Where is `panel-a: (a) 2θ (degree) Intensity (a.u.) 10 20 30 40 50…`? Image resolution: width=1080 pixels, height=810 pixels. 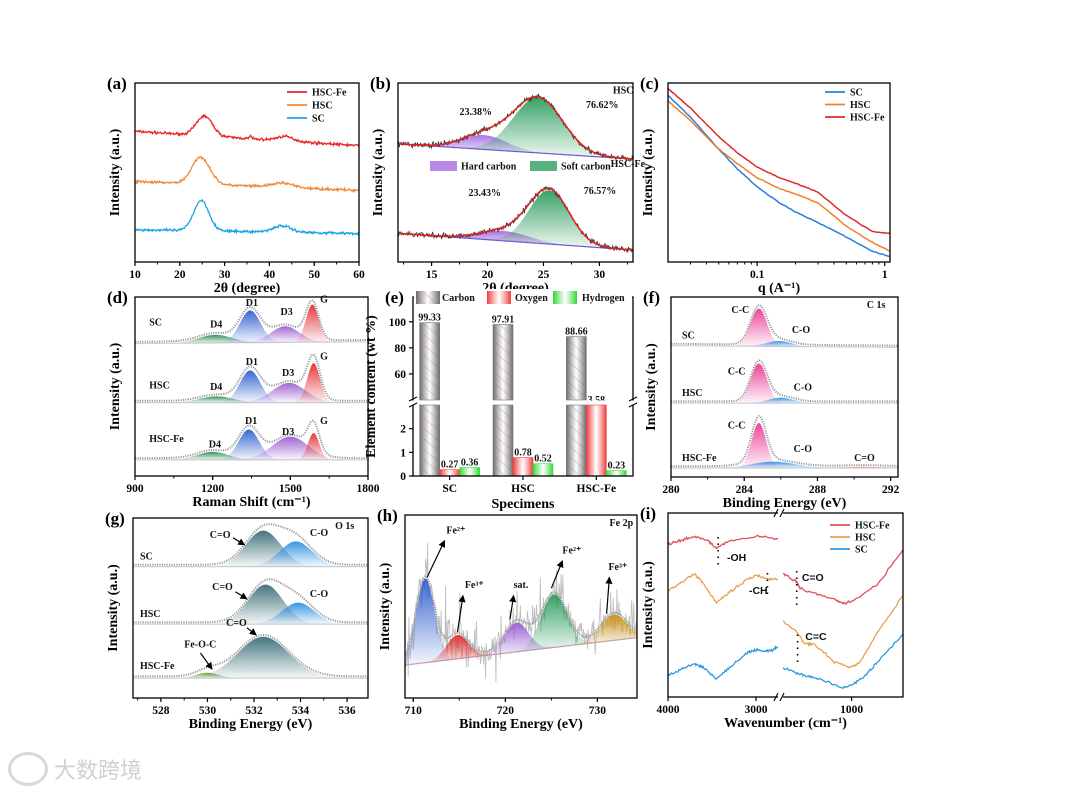 panel-a: (a) 2θ (degree) Intensity (a.u.) 10 20 30 40 50… is located at coordinates (236, 185).